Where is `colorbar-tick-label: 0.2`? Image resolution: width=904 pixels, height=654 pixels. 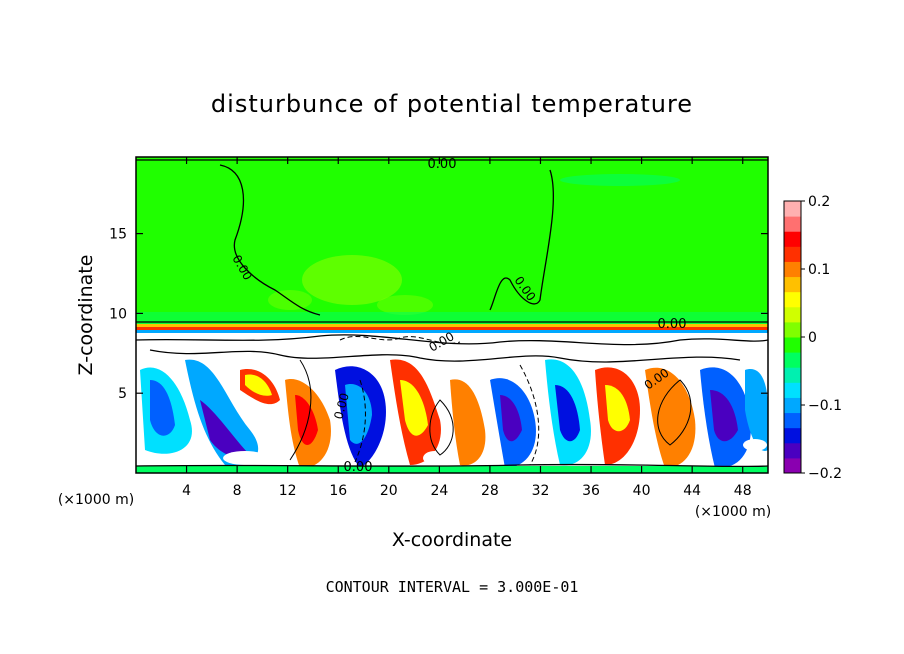 colorbar-tick-label: 0.2 is located at coordinates (819, 202).